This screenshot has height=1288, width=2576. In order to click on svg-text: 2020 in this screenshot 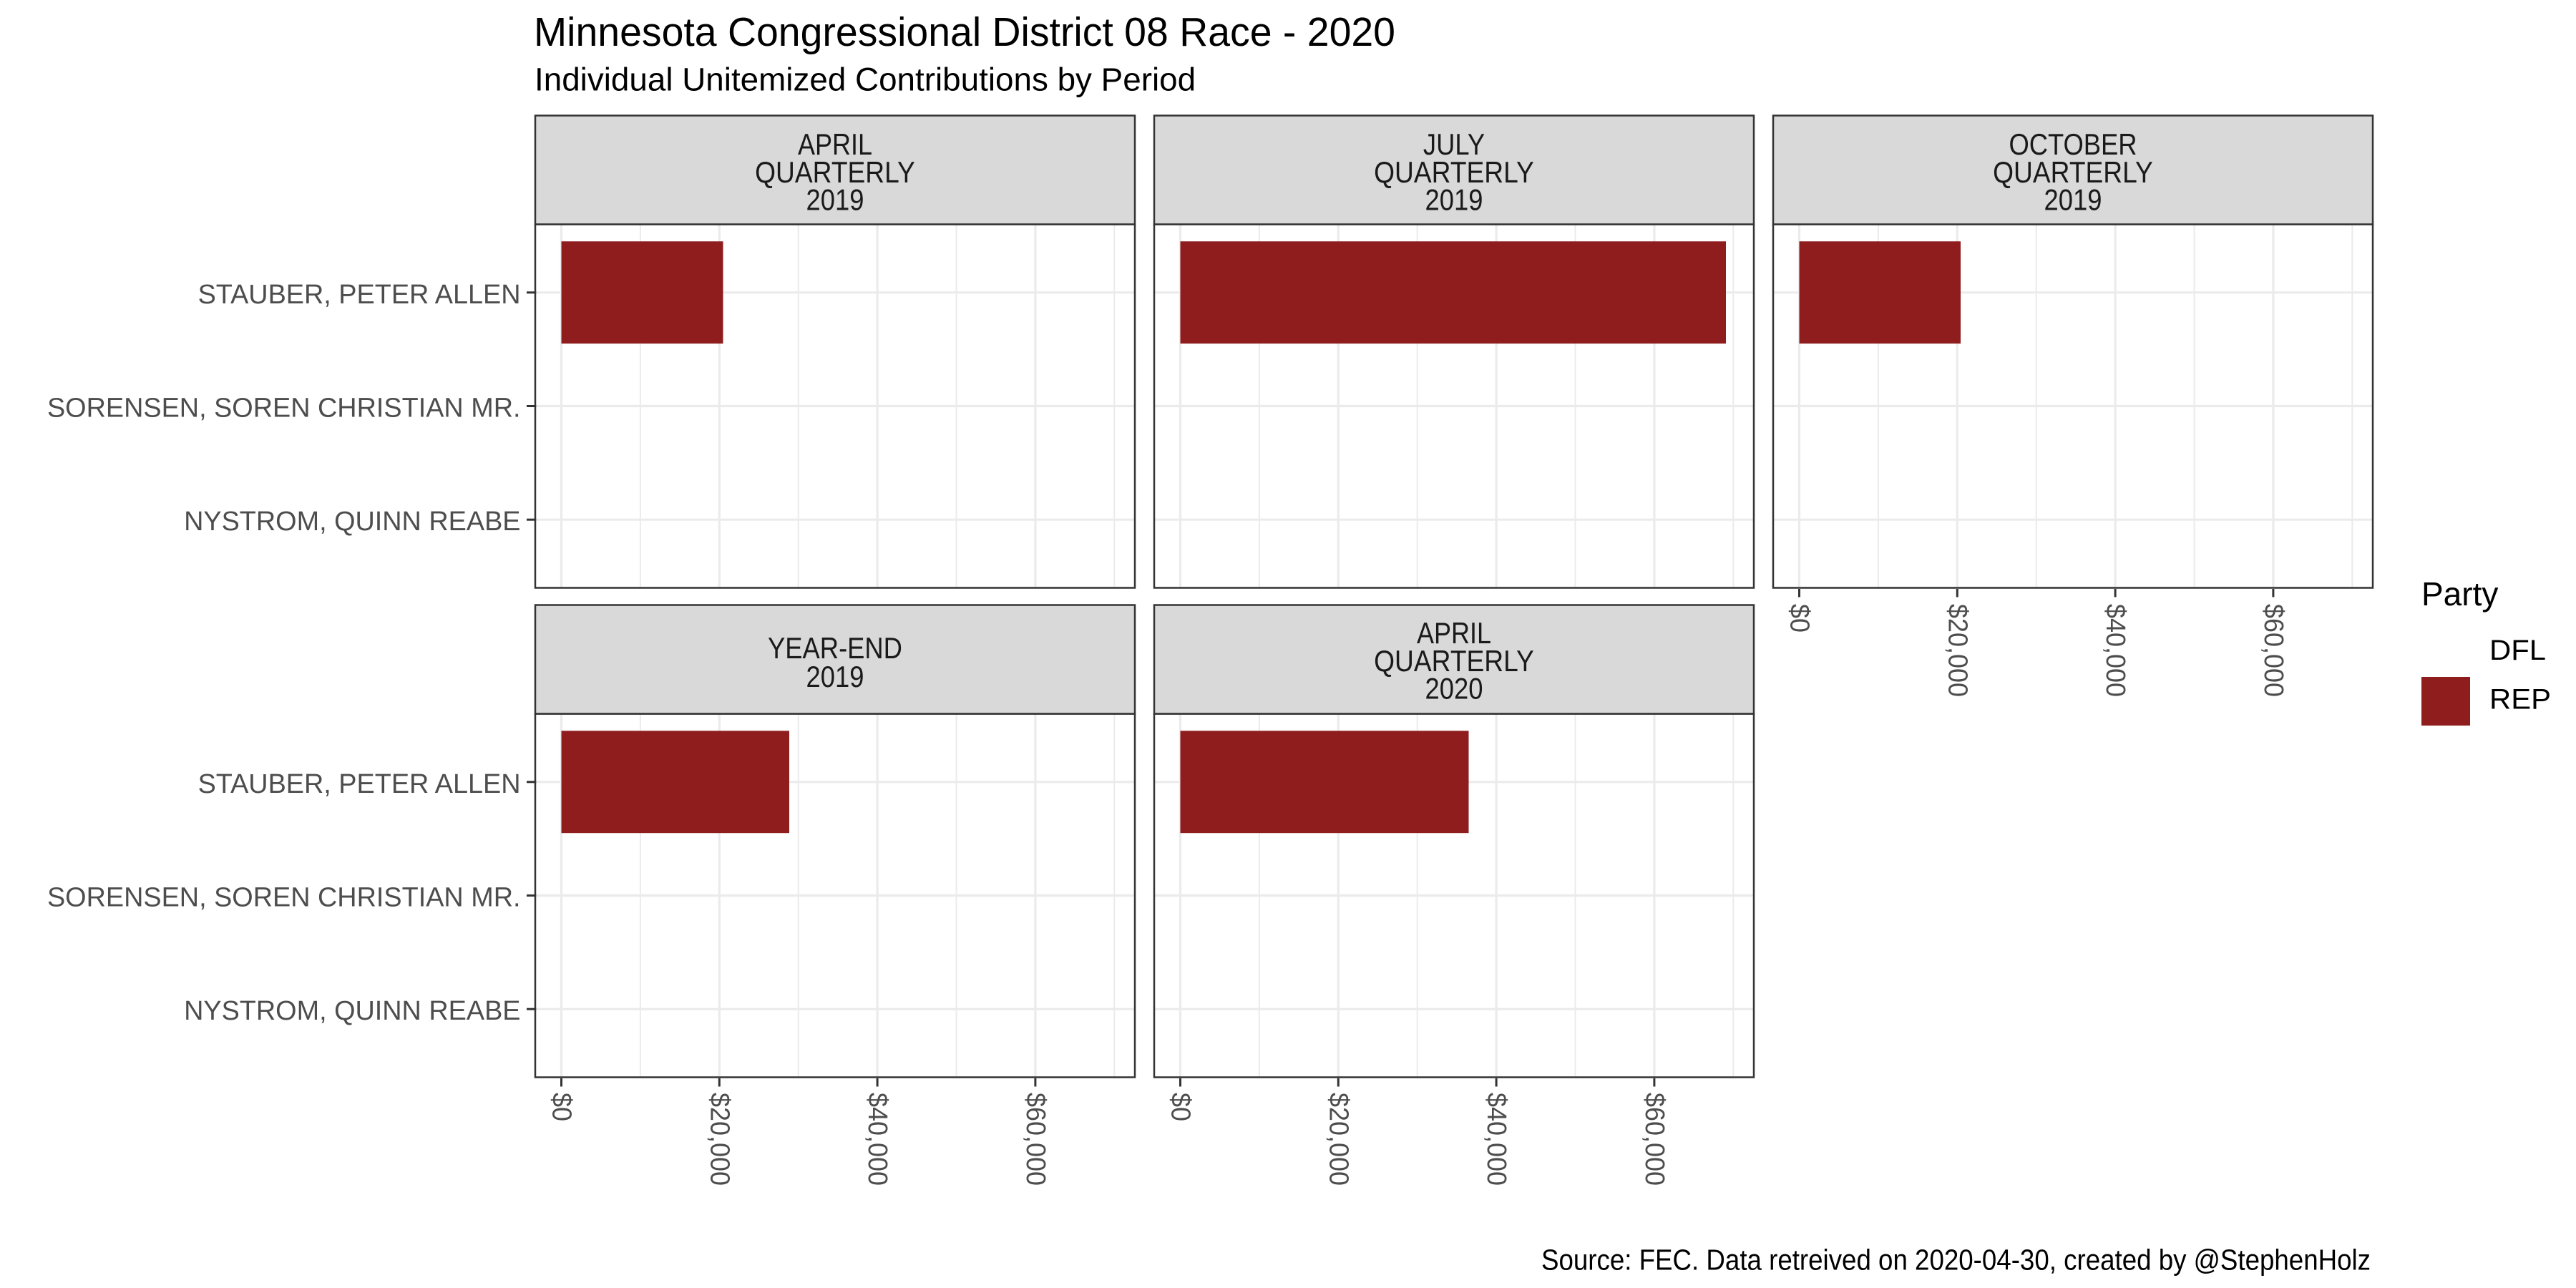, I will do `click(1454, 689)`.